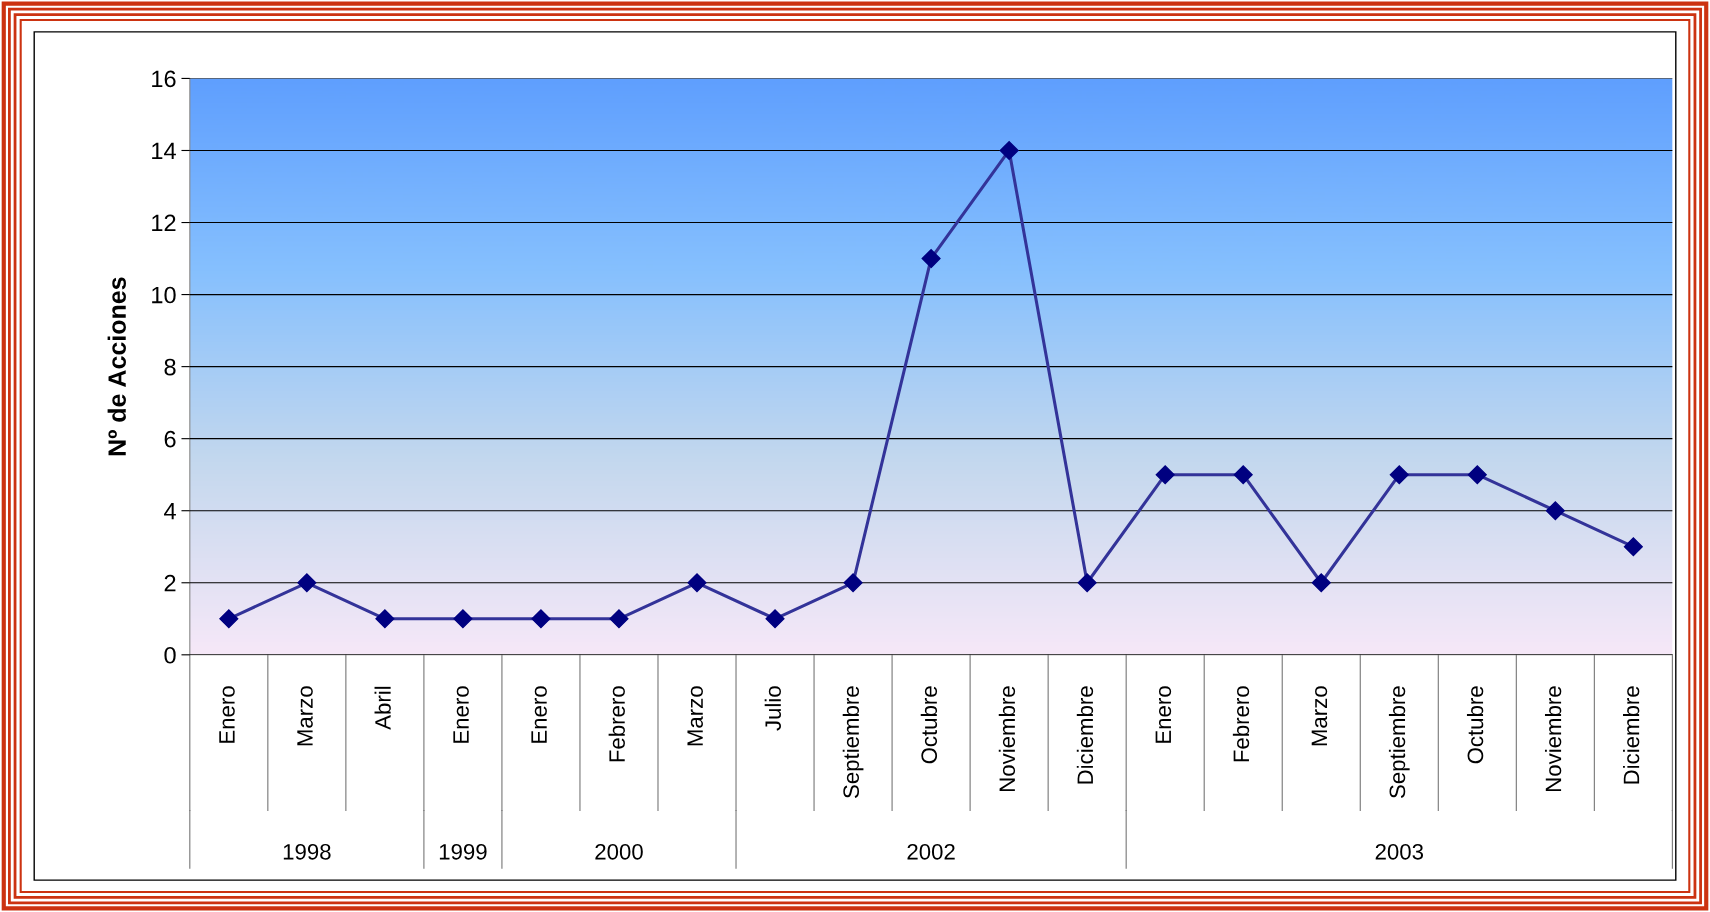 The image size is (1710, 912). What do you see at coordinates (170, 583) in the screenshot?
I see `y-tick-label: 2` at bounding box center [170, 583].